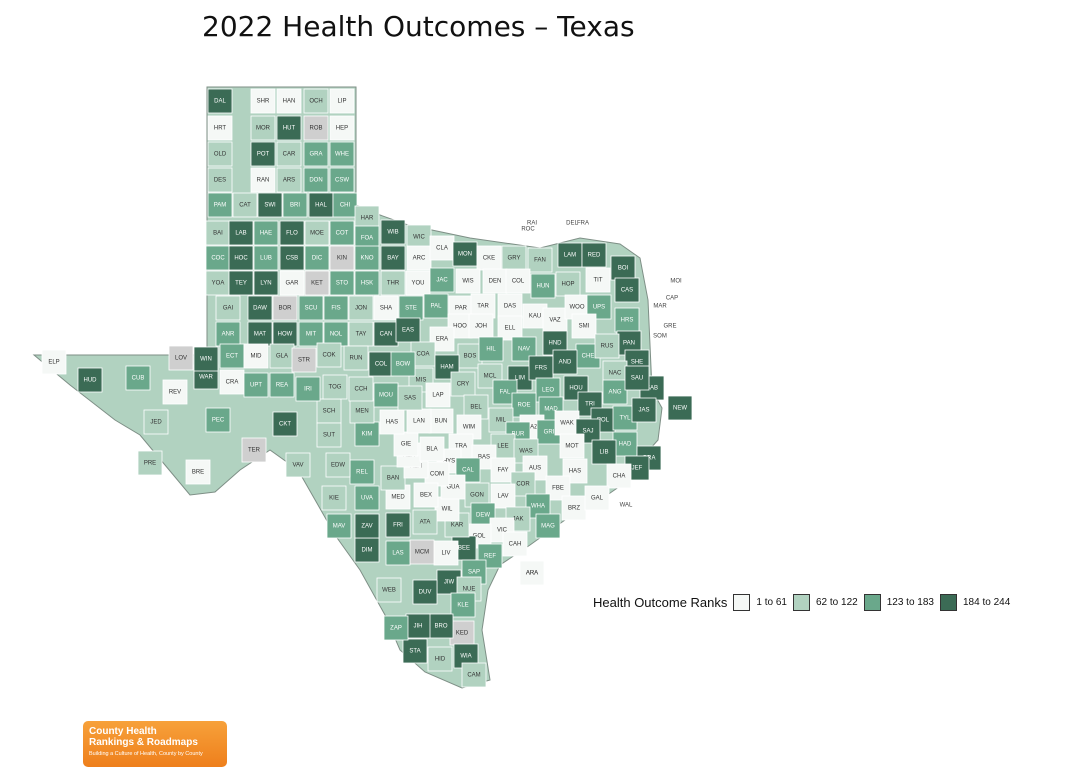  I want to click on county-label: HSK, so click(367, 284).